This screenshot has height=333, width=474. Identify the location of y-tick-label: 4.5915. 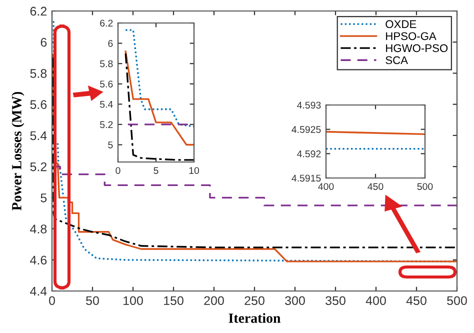
(306, 178).